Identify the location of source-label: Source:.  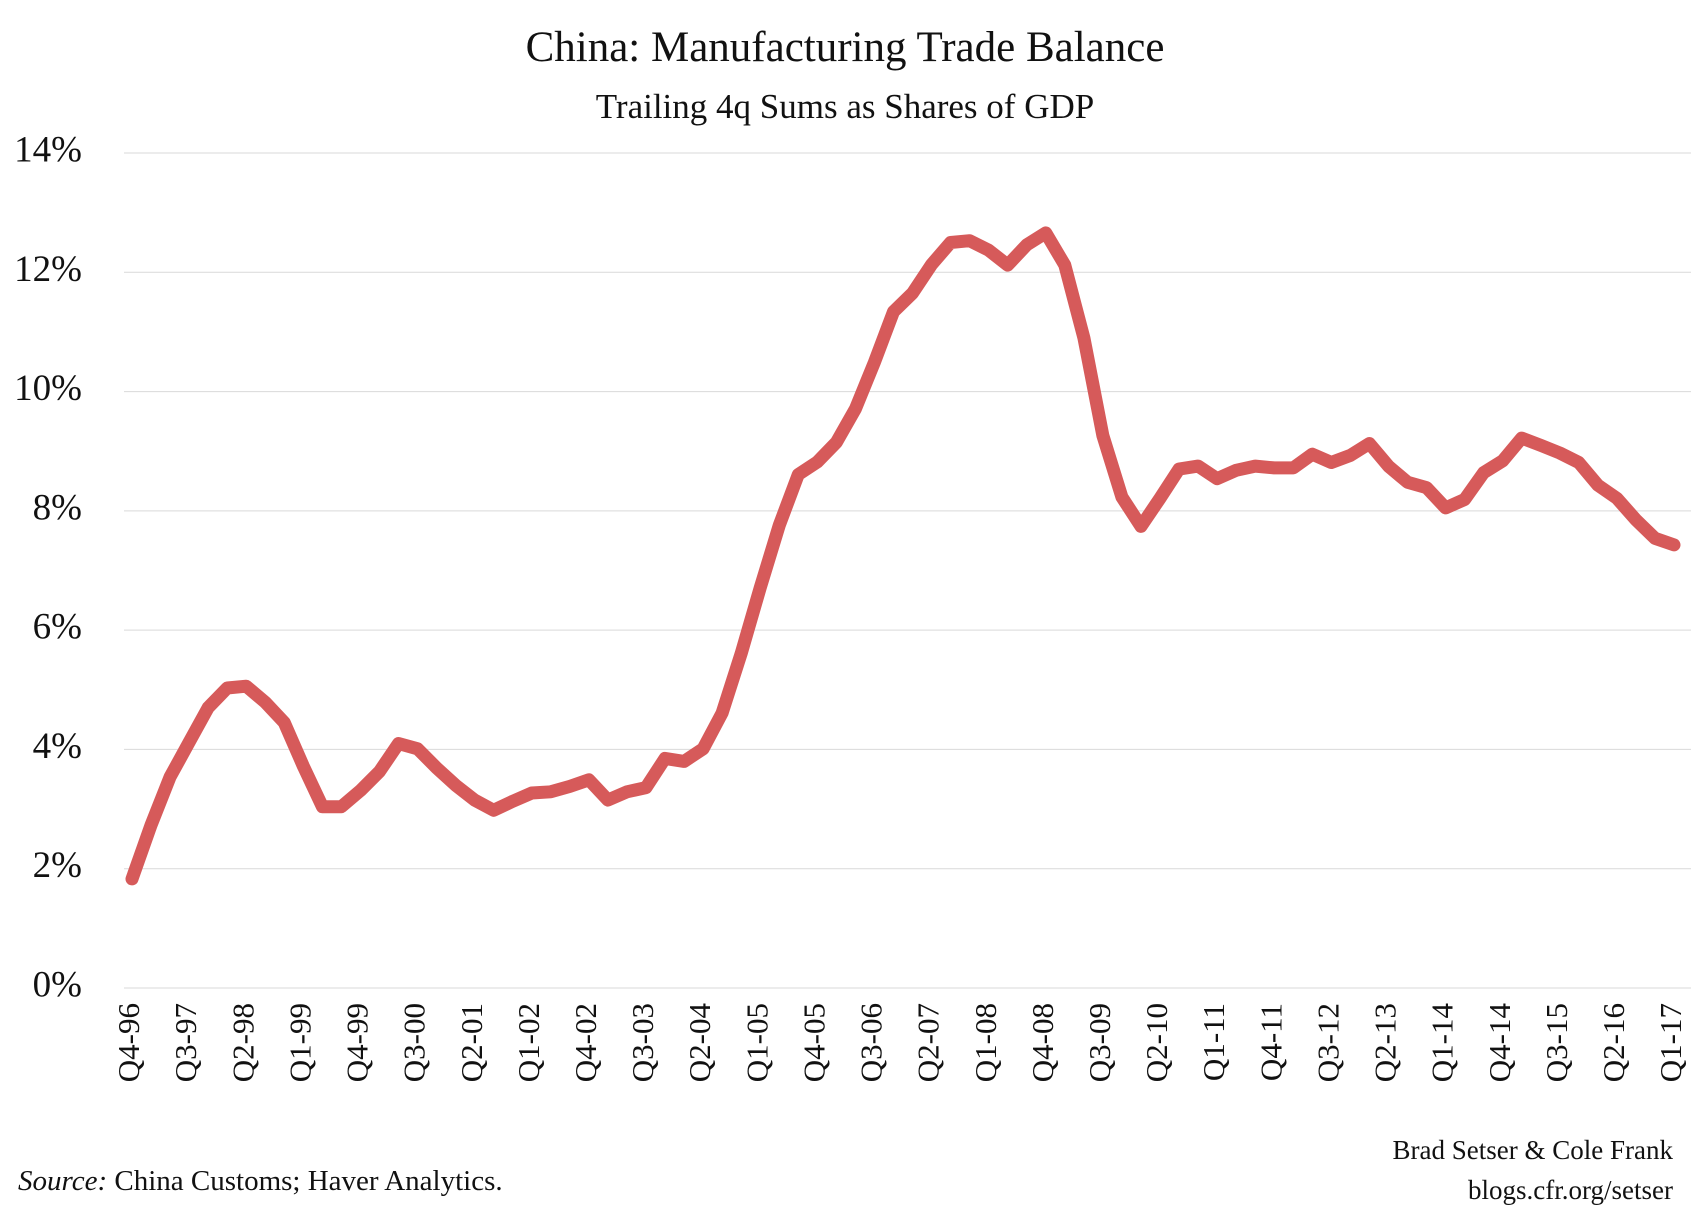
(62, 1181).